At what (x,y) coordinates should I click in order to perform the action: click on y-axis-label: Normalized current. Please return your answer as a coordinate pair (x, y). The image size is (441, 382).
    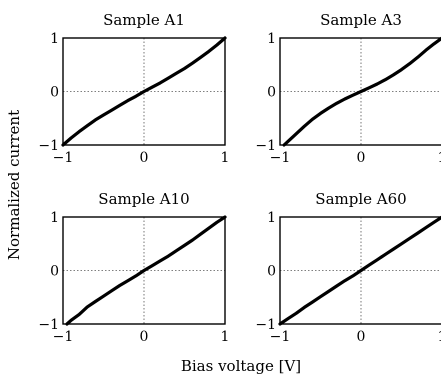
    Looking at the image, I should click on (14, 185).